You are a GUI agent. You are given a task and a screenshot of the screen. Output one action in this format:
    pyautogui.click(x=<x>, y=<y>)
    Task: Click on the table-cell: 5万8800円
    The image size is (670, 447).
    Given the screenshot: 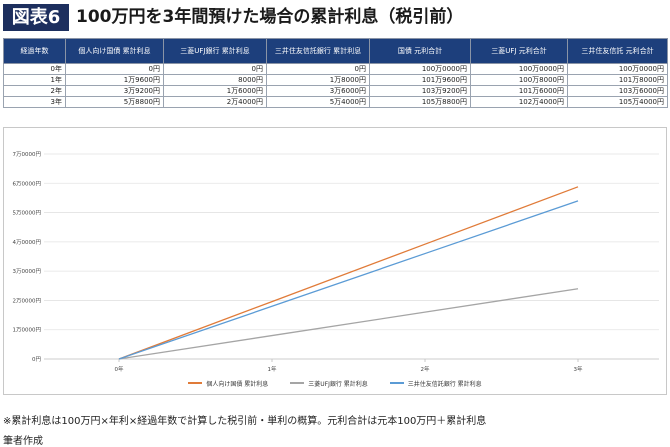 What is the action you would take?
    pyautogui.click(x=114, y=102)
    